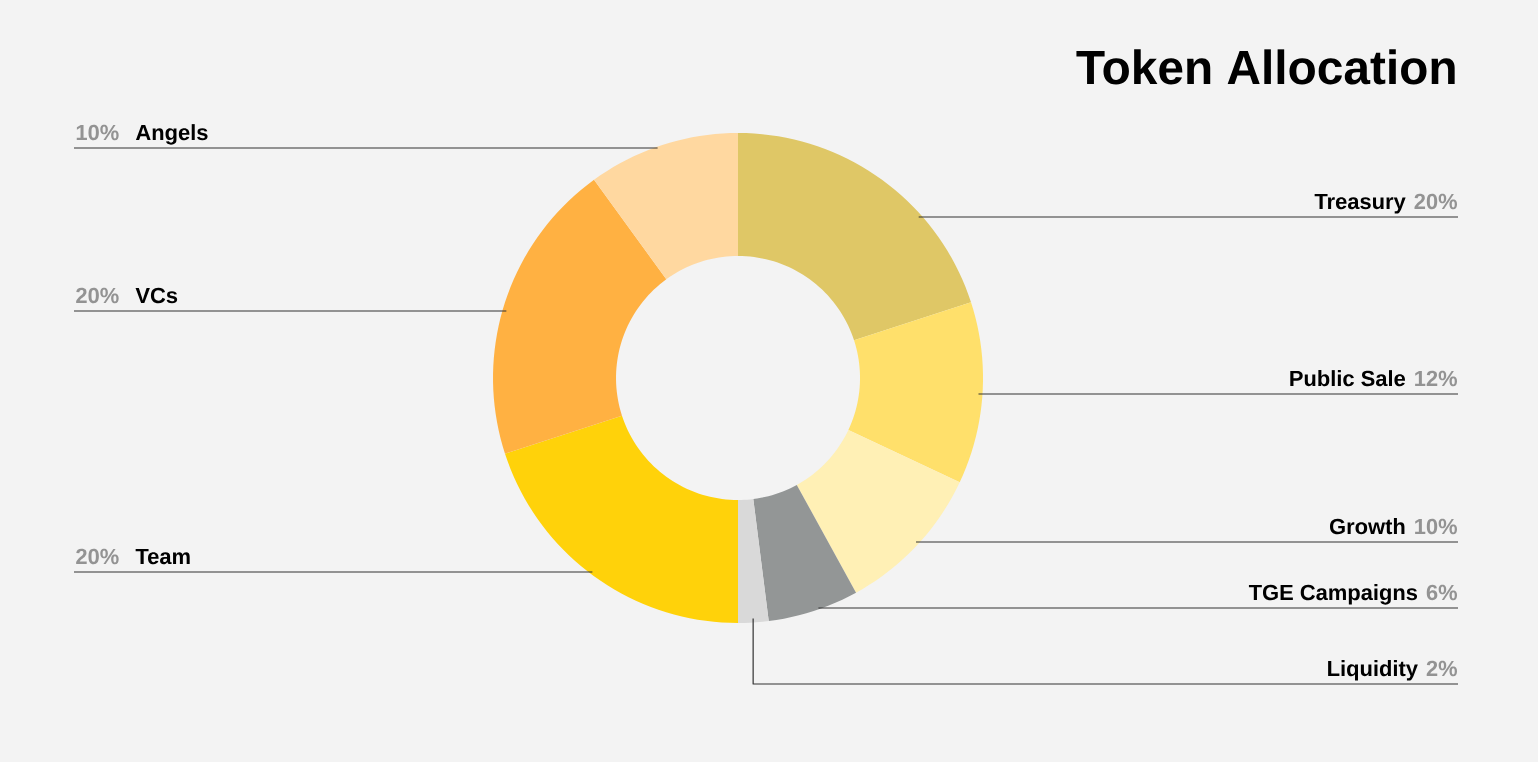  I want to click on slice-label: Angels, so click(171, 134).